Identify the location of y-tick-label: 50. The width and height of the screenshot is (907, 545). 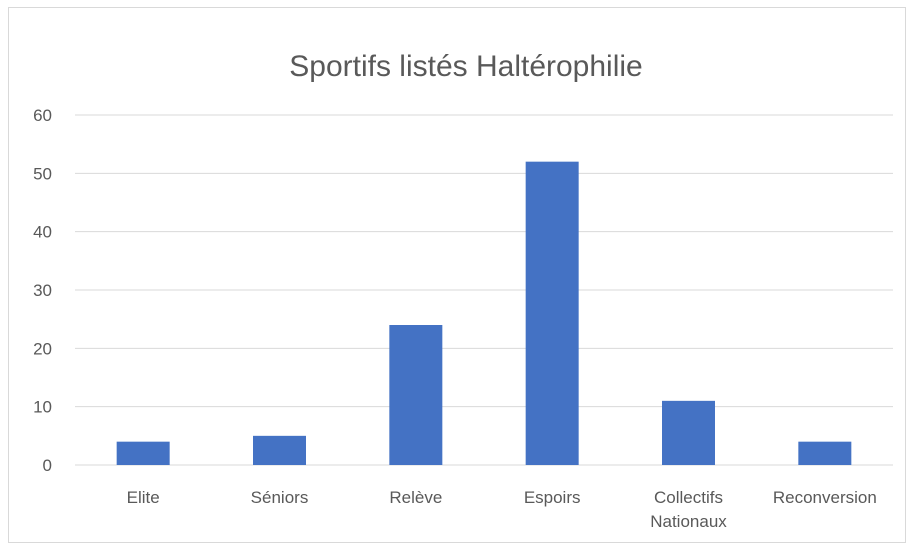
(42, 173).